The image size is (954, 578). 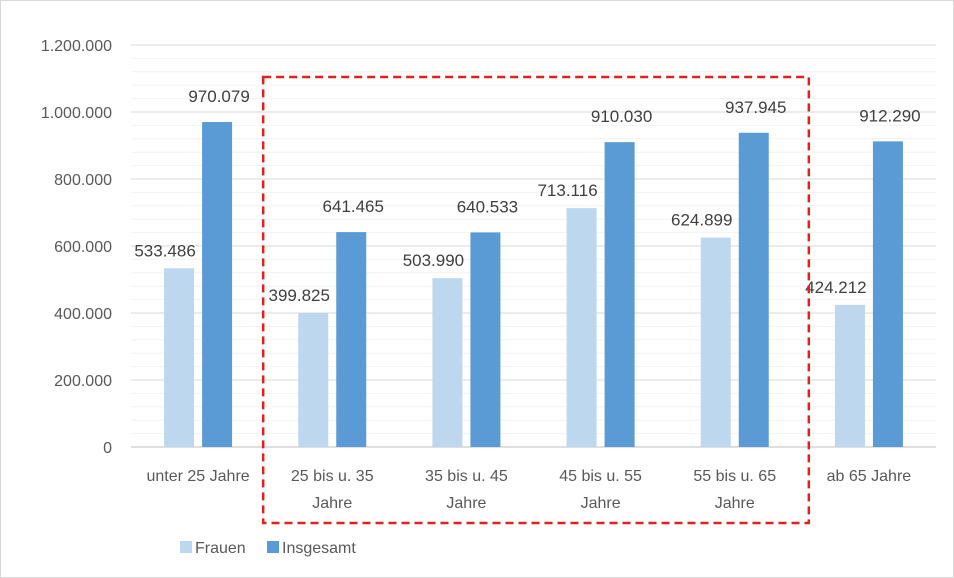 What do you see at coordinates (701, 220) in the screenshot?
I see `data-label-frauen-4: 624.899` at bounding box center [701, 220].